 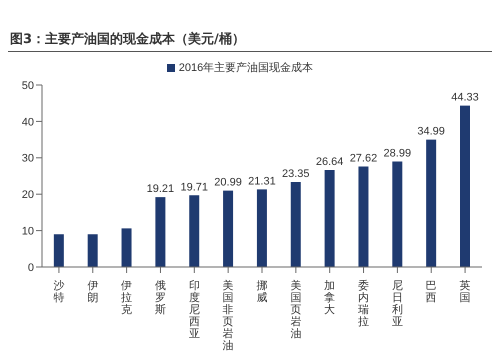 What do you see at coordinates (330, 297) in the screenshot?
I see `x-tick-label: 加拿大` at bounding box center [330, 297].